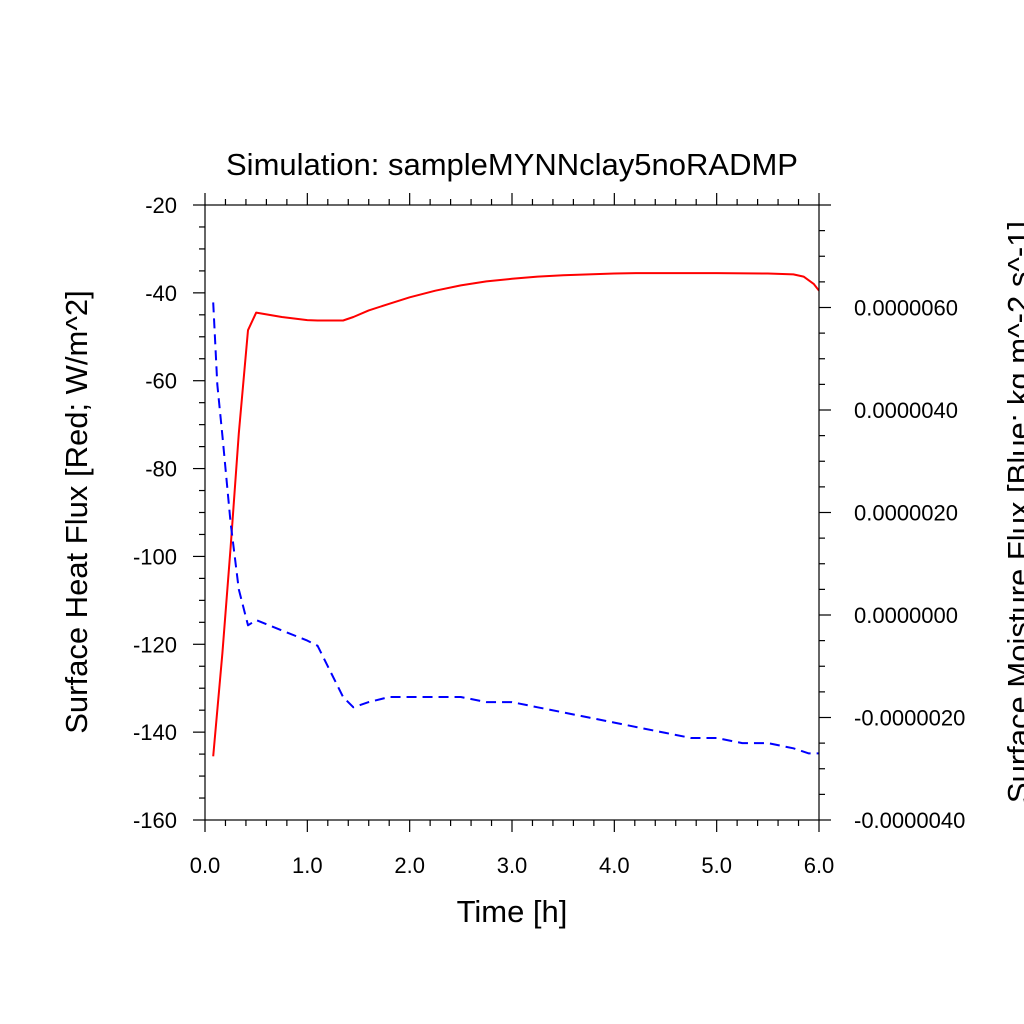 This screenshot has width=1024, height=1024. Describe the element at coordinates (909, 718) in the screenshot. I see `y2-tick-label: -0.0000020` at that location.